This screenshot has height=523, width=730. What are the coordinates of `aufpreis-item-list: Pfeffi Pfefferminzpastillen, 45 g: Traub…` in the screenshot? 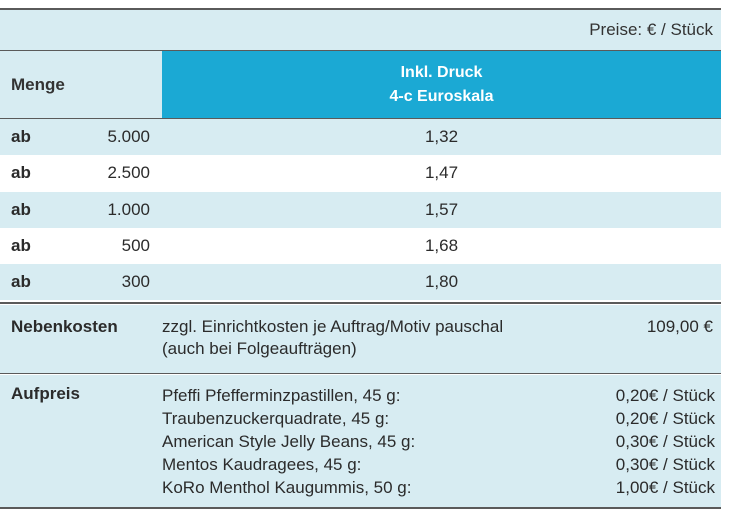 It's located at (288, 441).